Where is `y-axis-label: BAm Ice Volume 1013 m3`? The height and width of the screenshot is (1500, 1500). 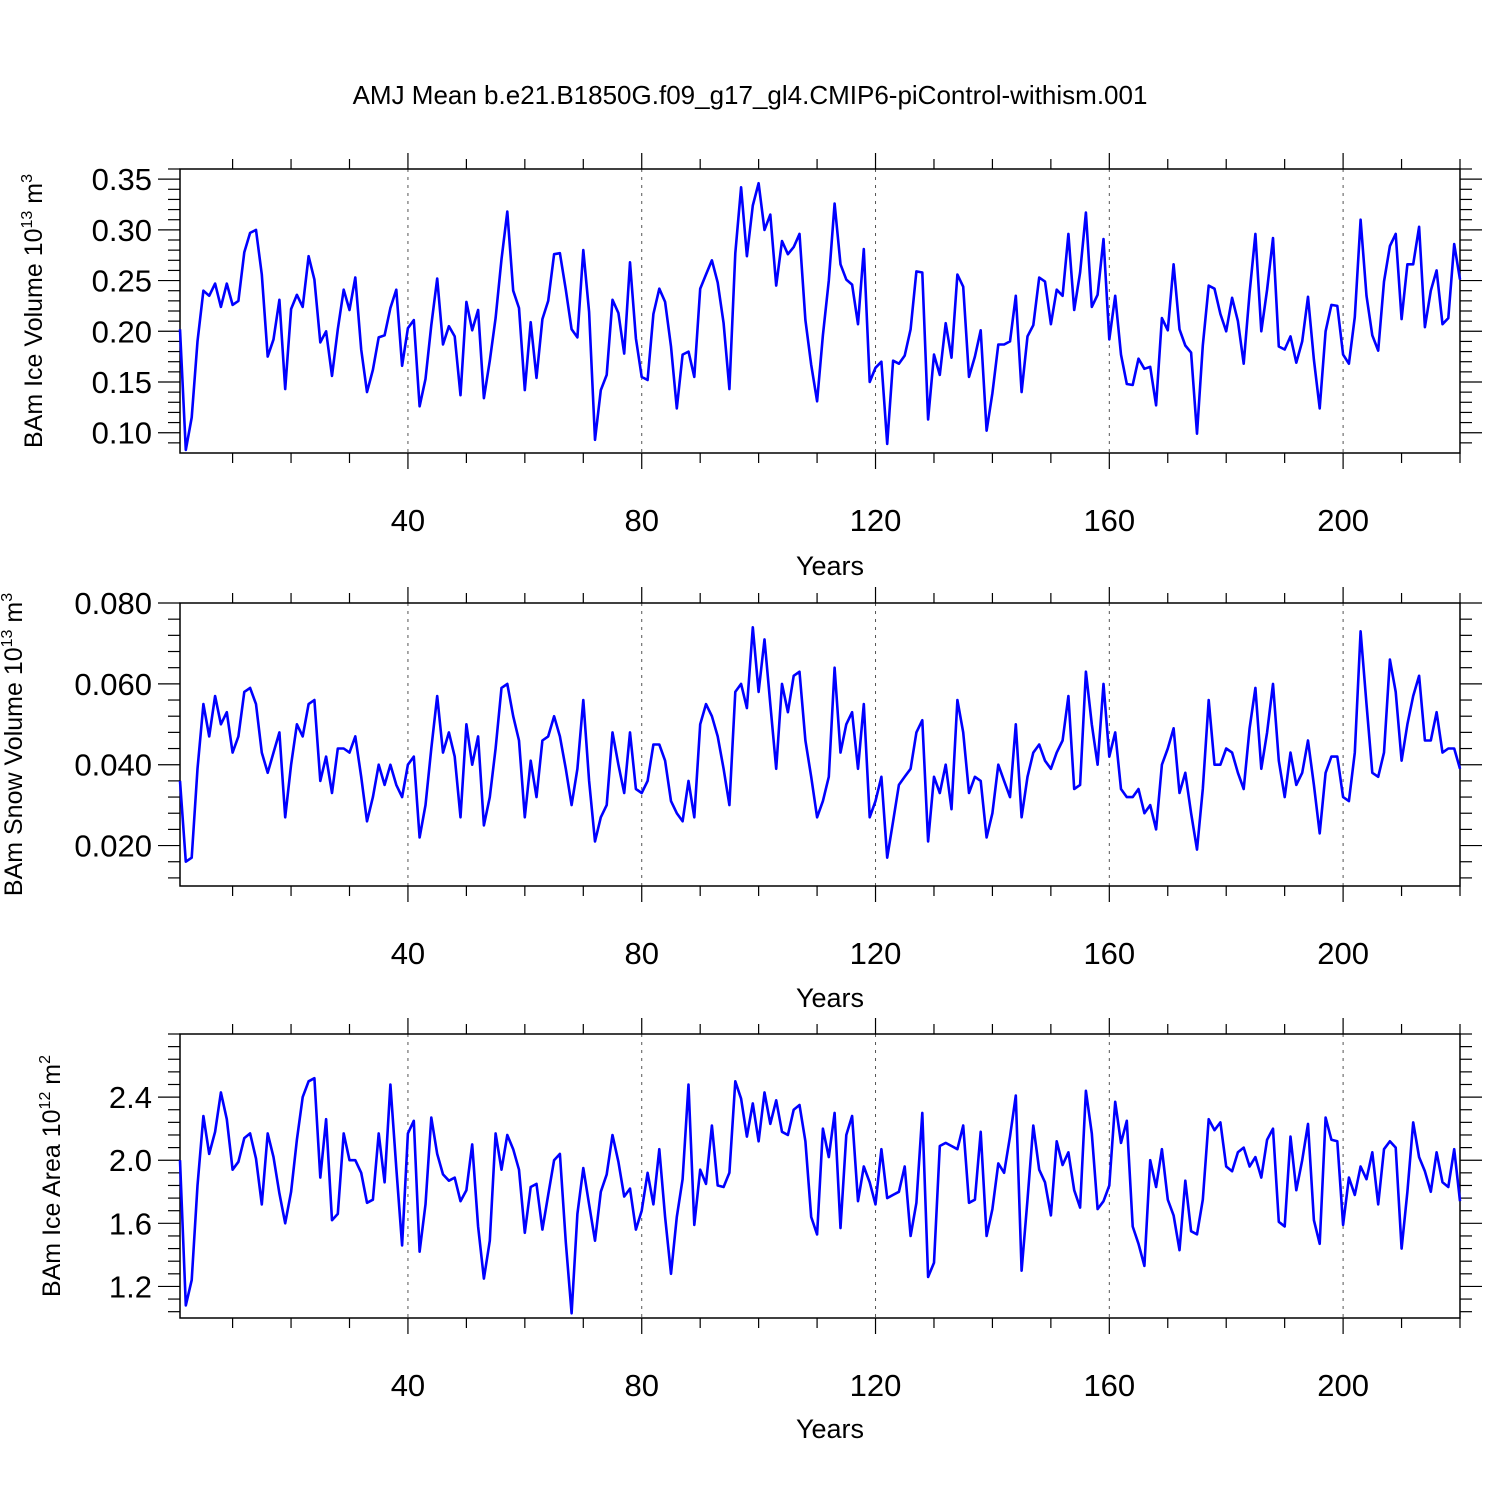
y-axis-label: BAm Ice Volume 1013 m3 is located at coordinates (33, 311).